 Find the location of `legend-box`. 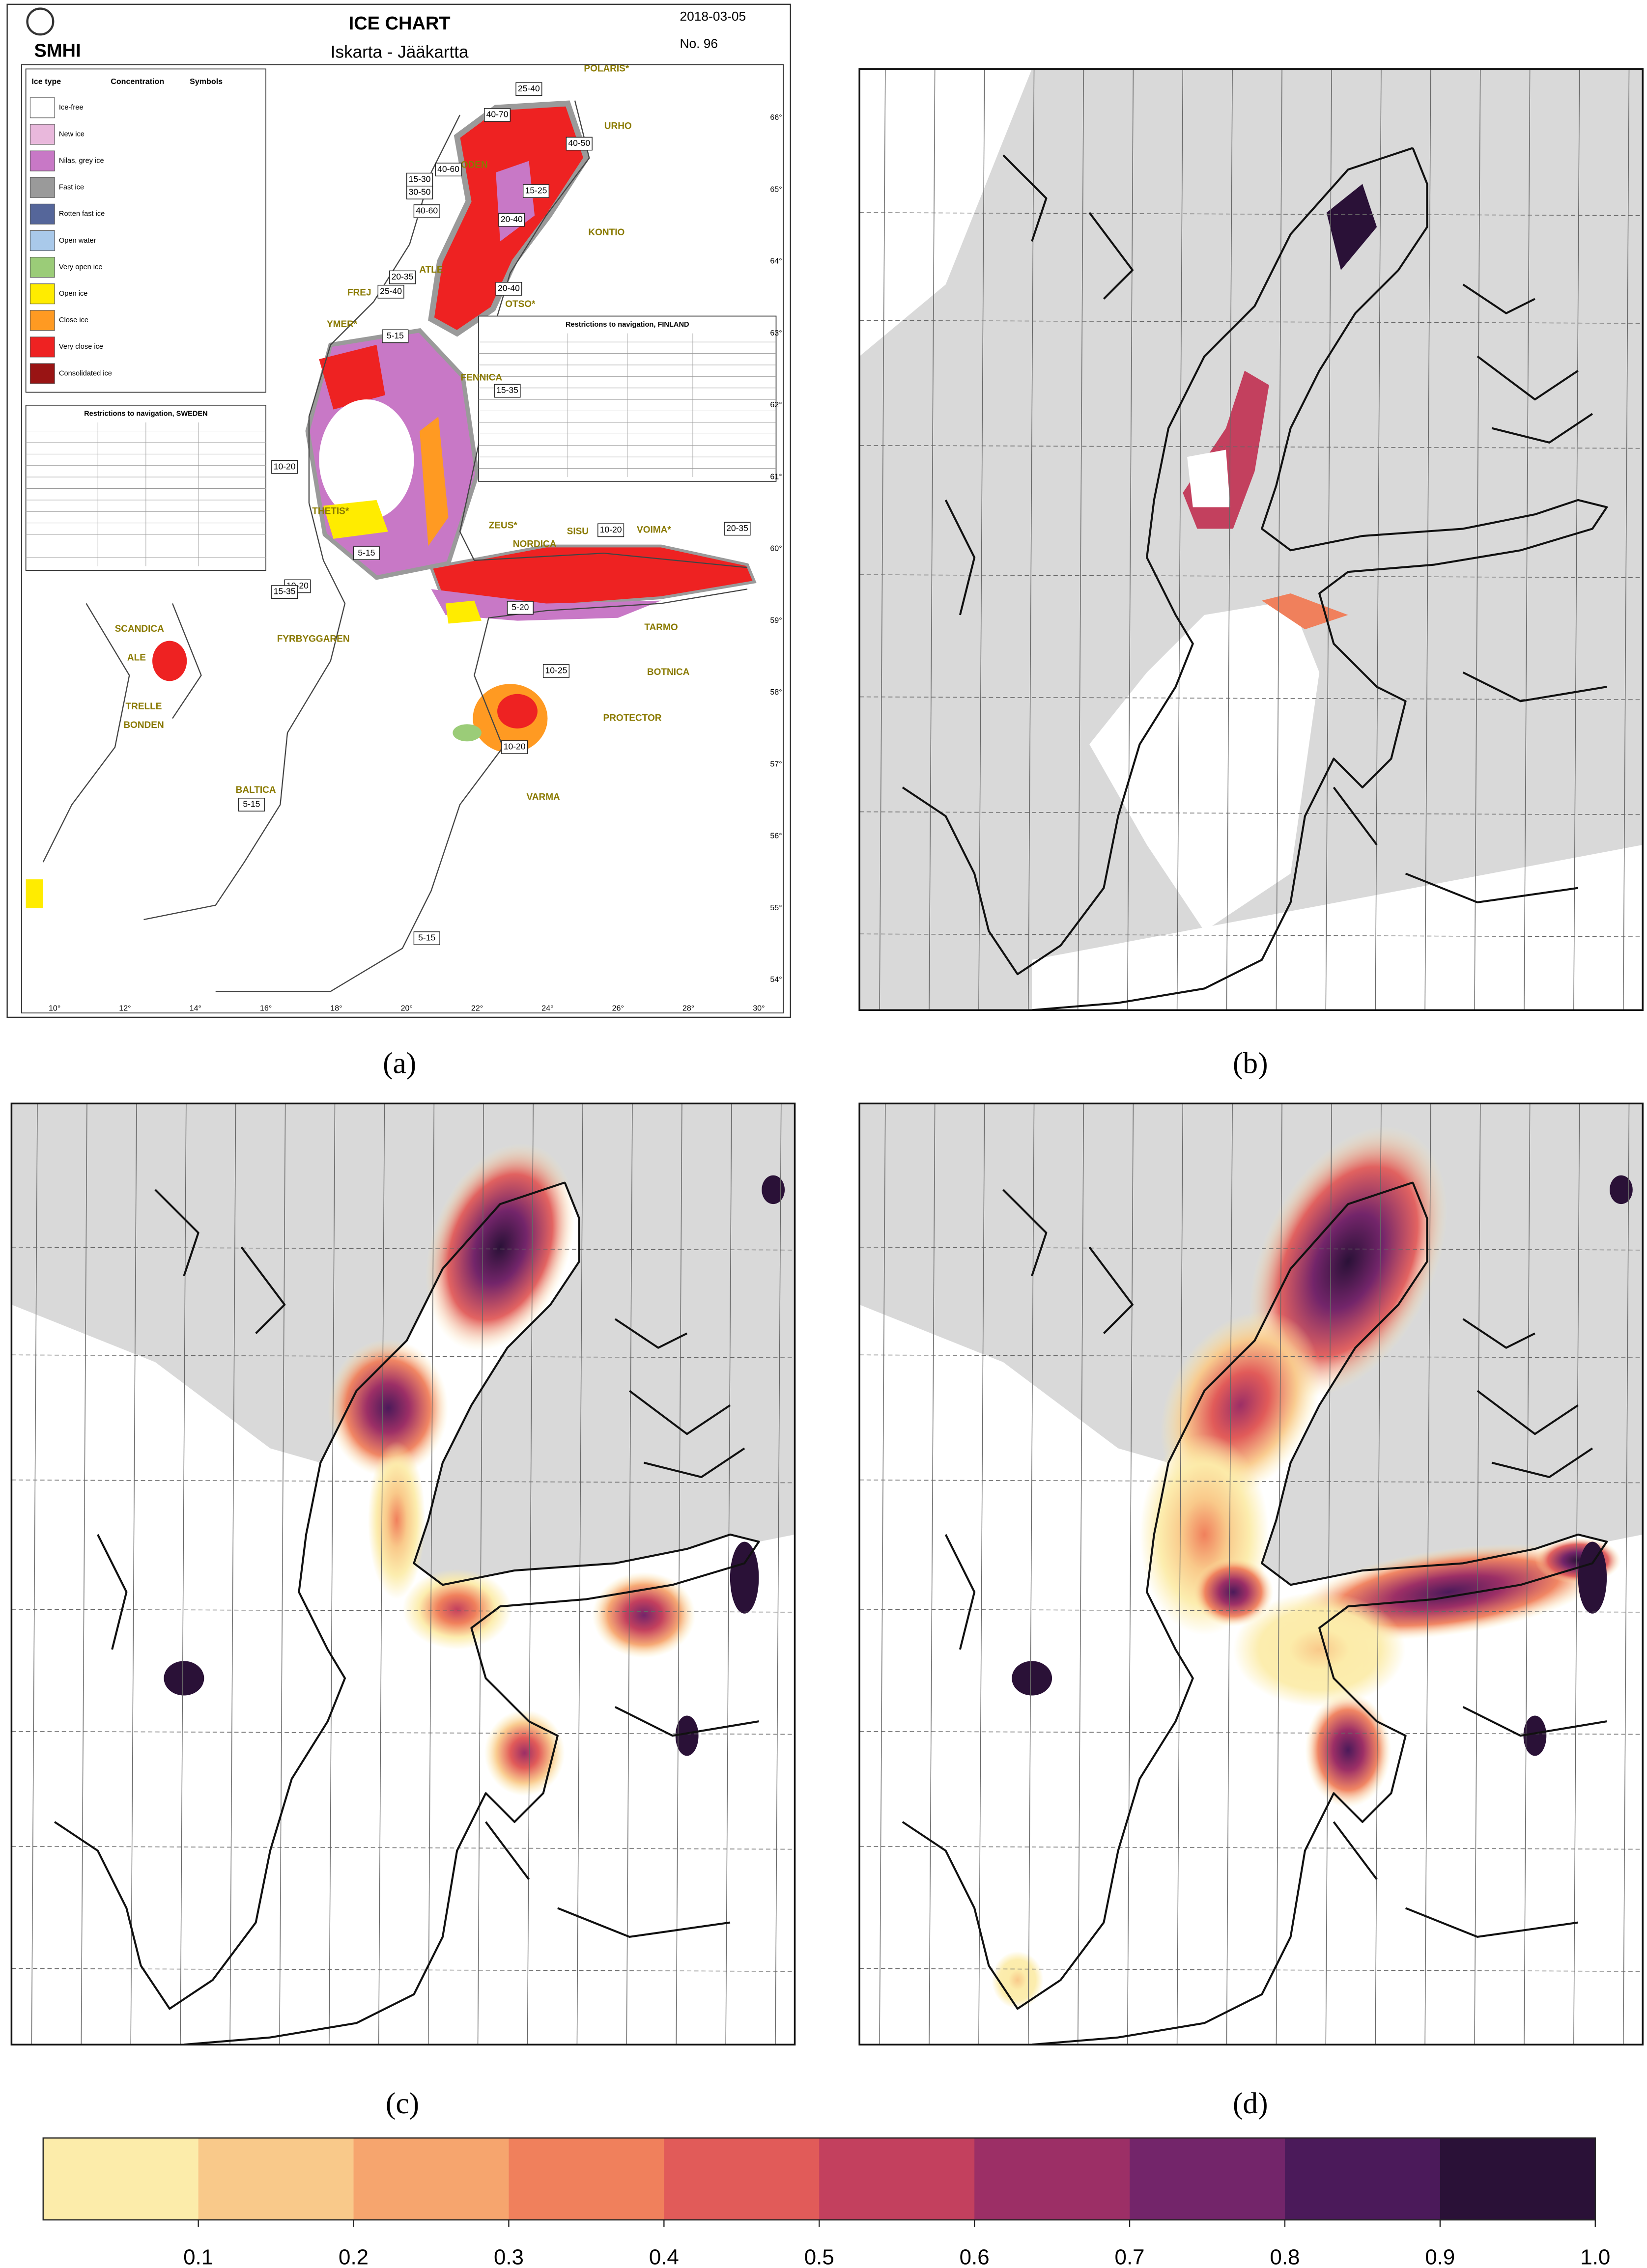

legend-box is located at coordinates (146, 230).